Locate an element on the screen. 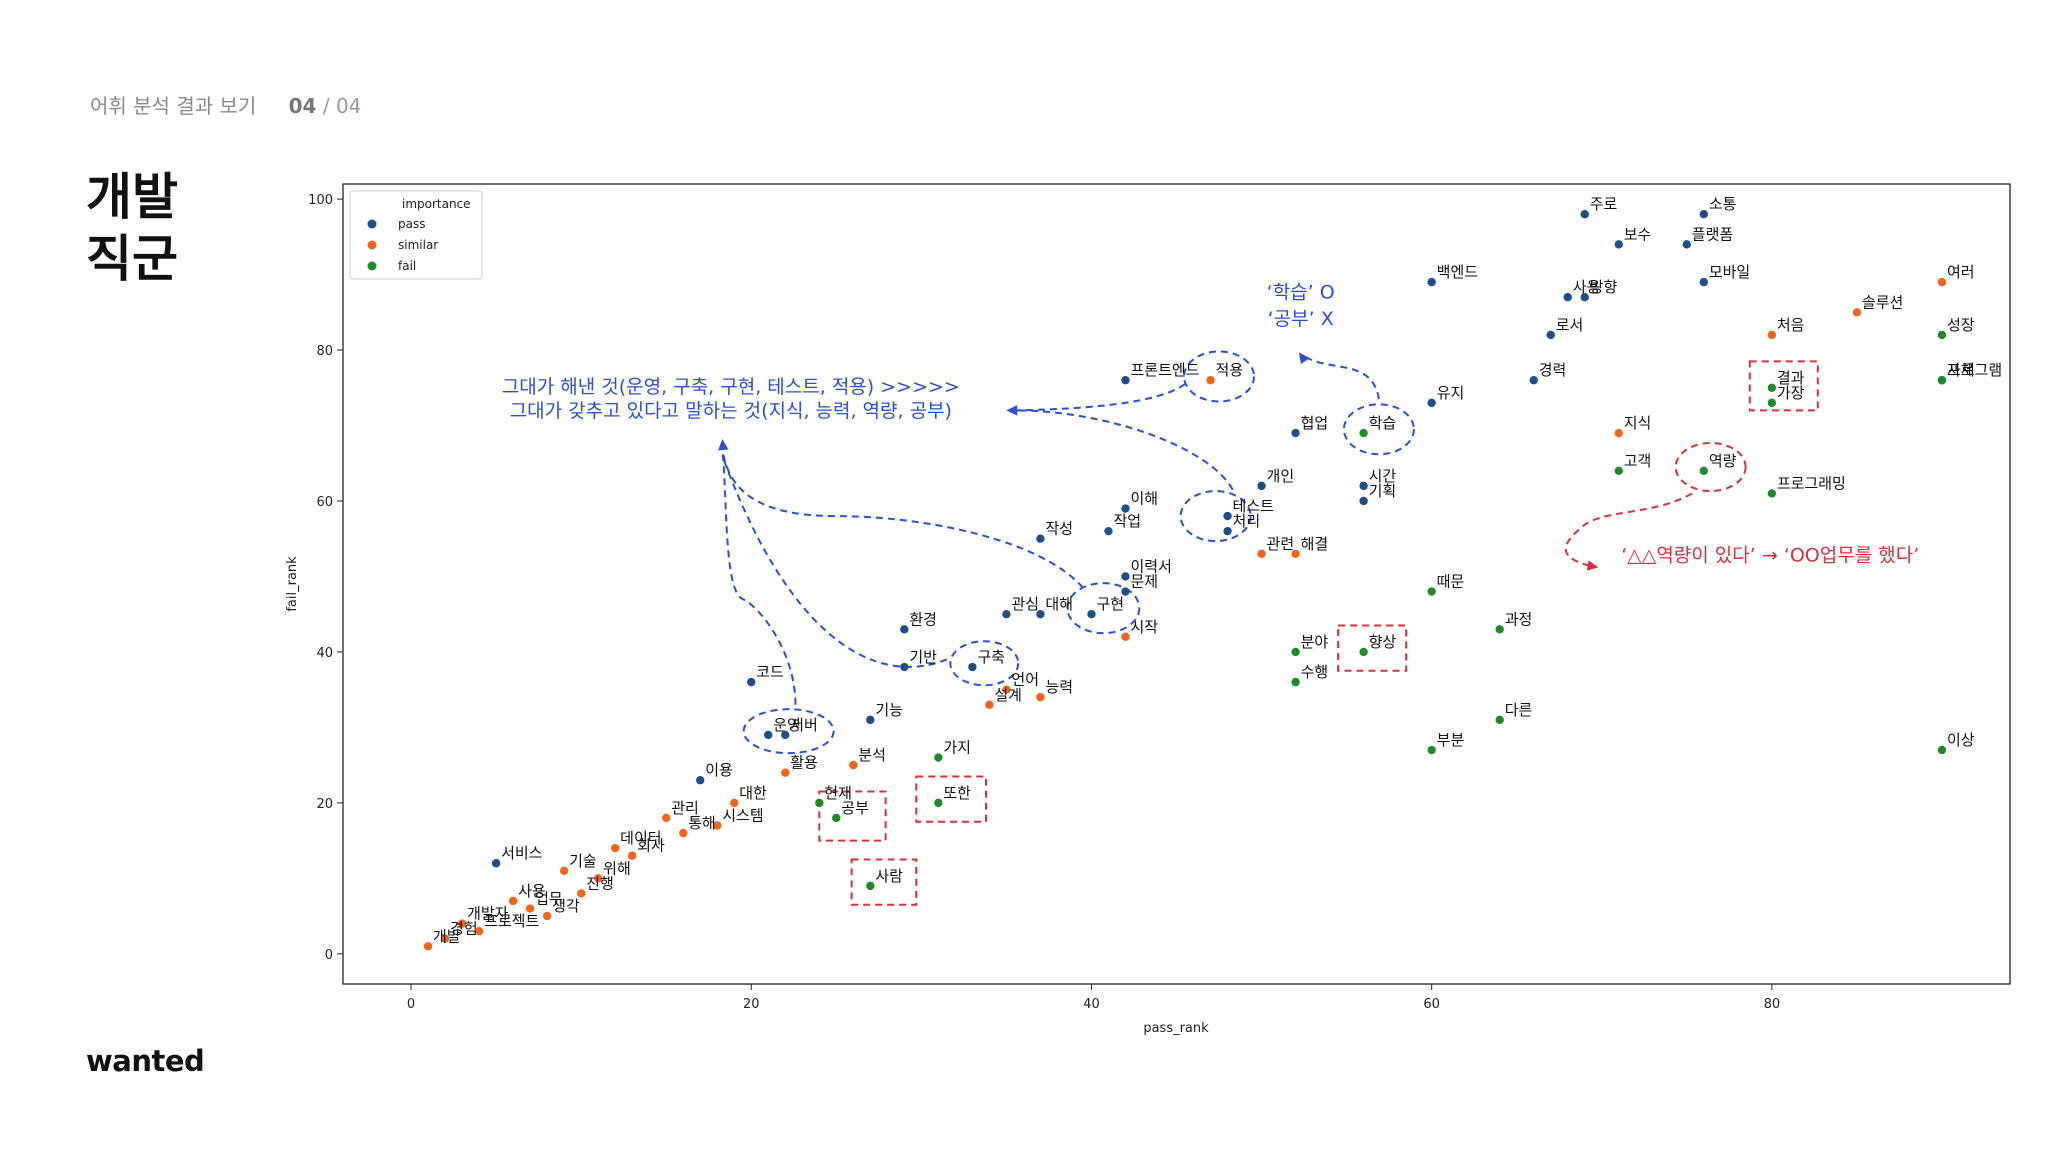  point-label: 역량 is located at coordinates (1723, 461).